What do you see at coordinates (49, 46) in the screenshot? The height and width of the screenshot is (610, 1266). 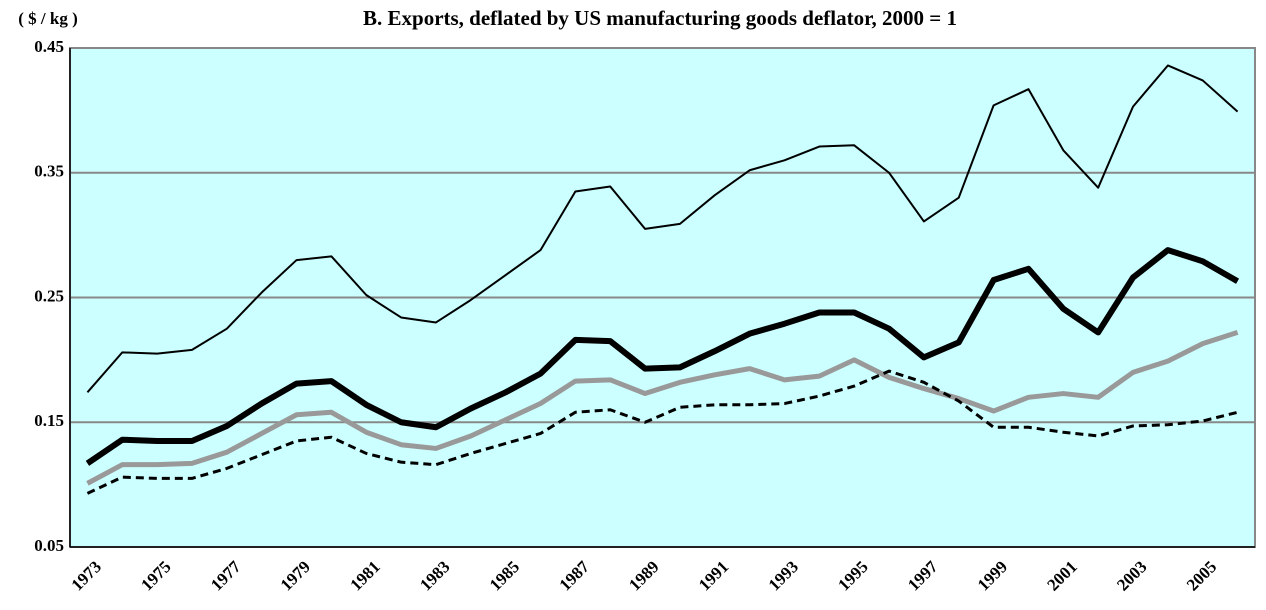 I see `y-tick-label: 0.45` at bounding box center [49, 46].